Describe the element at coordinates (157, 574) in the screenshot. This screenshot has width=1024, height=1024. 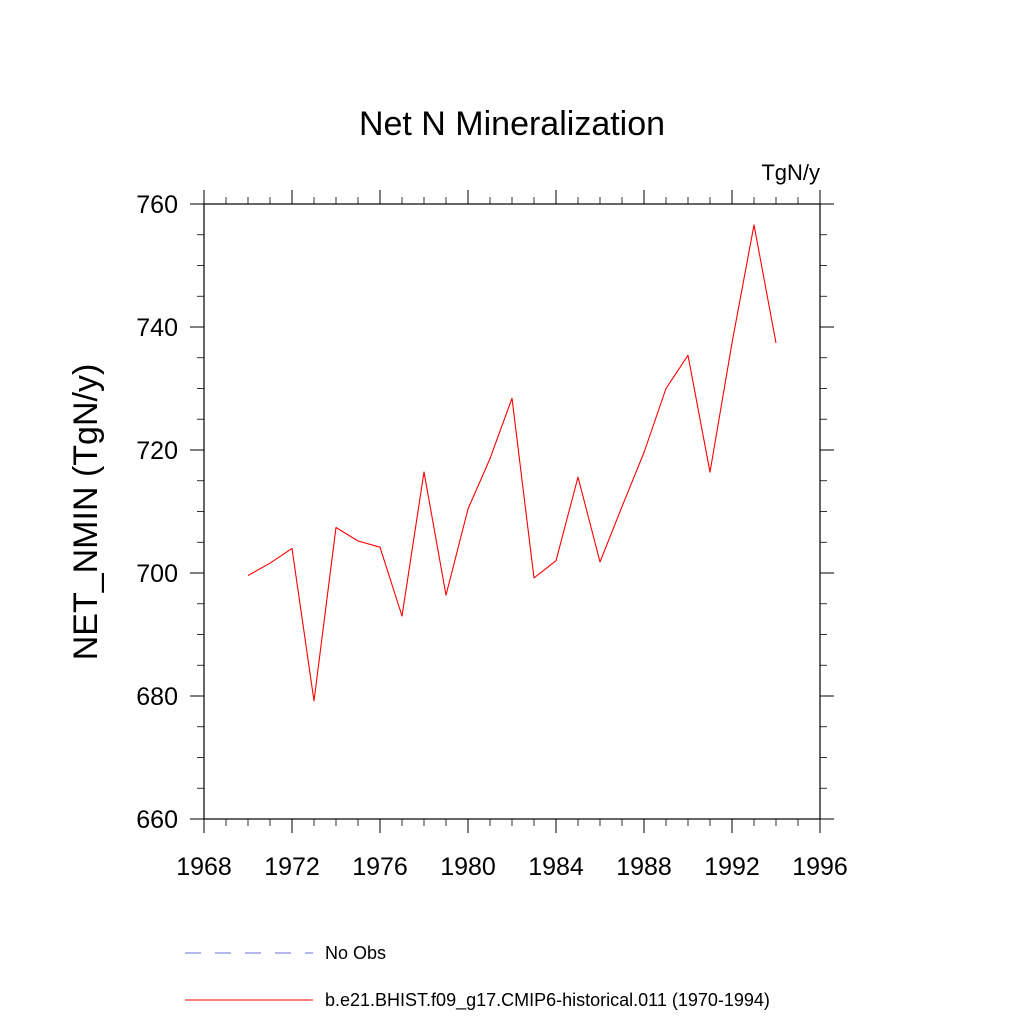
I see `y-tick-label: 700` at that location.